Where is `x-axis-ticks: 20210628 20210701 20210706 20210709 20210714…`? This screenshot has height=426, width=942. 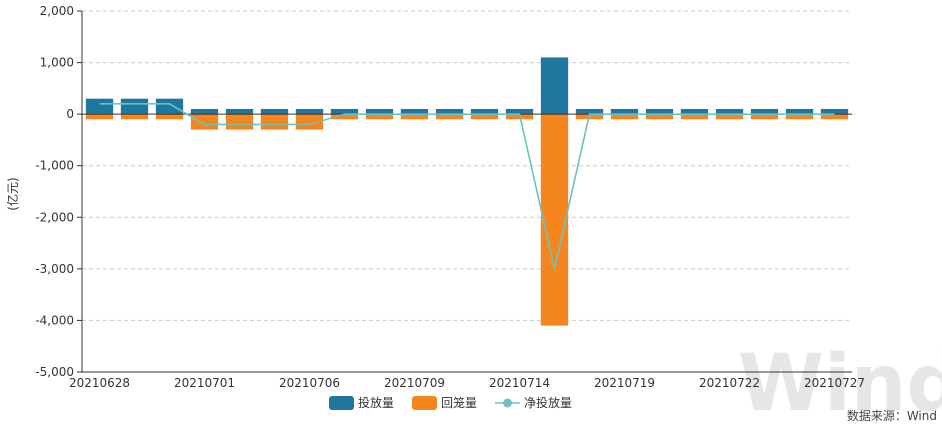 x-axis-ticks: 20210628 20210701 20210706 20210709 20210714… is located at coordinates (467, 383).